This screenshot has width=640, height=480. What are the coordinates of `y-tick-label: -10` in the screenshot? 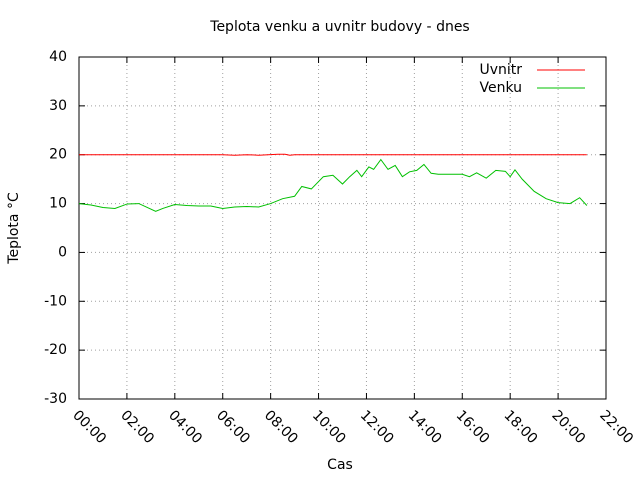 It's located at (55, 301).